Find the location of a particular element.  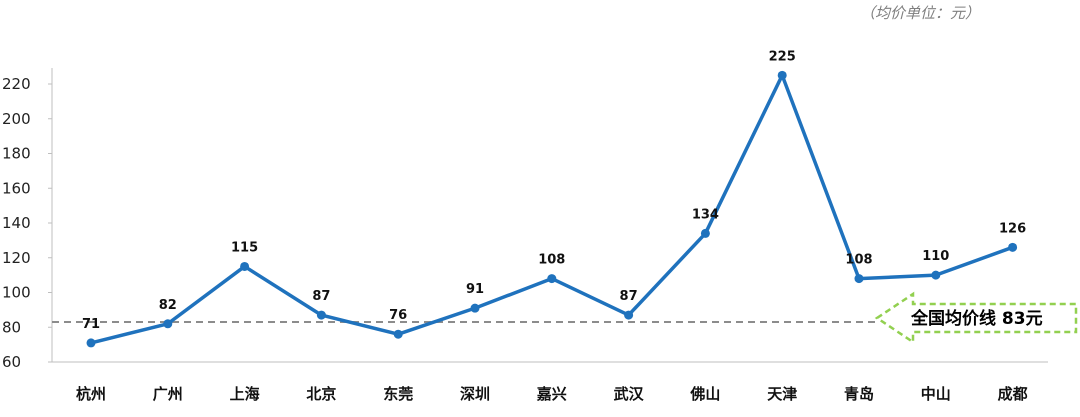

data-label: 126 is located at coordinates (1012, 228).